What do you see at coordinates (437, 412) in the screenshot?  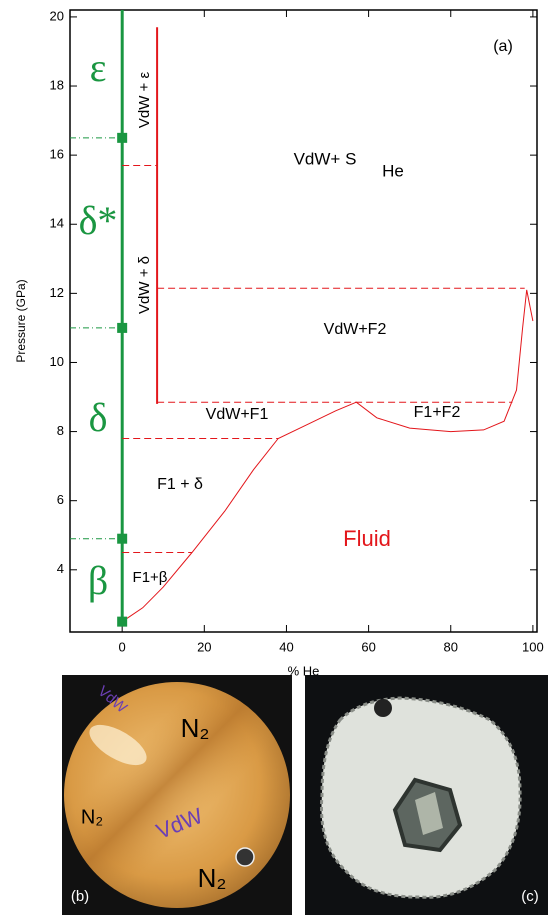 I see `annotation: F1+F2` at bounding box center [437, 412].